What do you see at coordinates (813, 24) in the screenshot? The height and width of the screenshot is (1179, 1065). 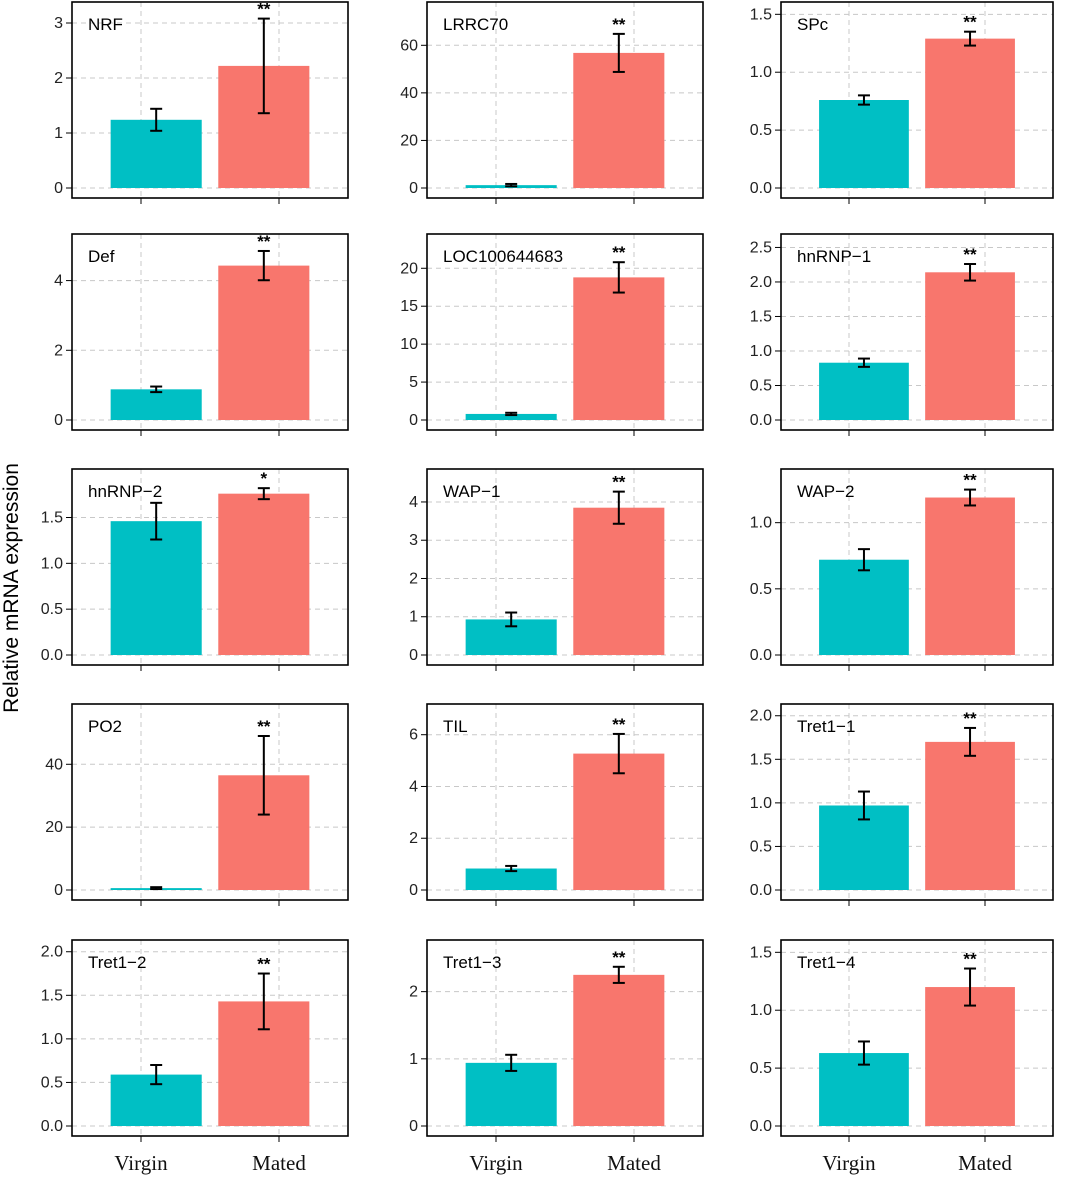 I see `panel-title: SPc` at bounding box center [813, 24].